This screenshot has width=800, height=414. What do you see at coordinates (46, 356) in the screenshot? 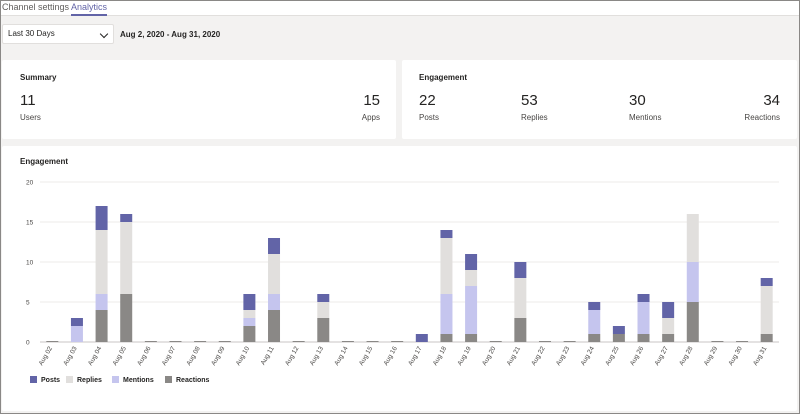
I see `x-tick-label: Aug 02` at bounding box center [46, 356].